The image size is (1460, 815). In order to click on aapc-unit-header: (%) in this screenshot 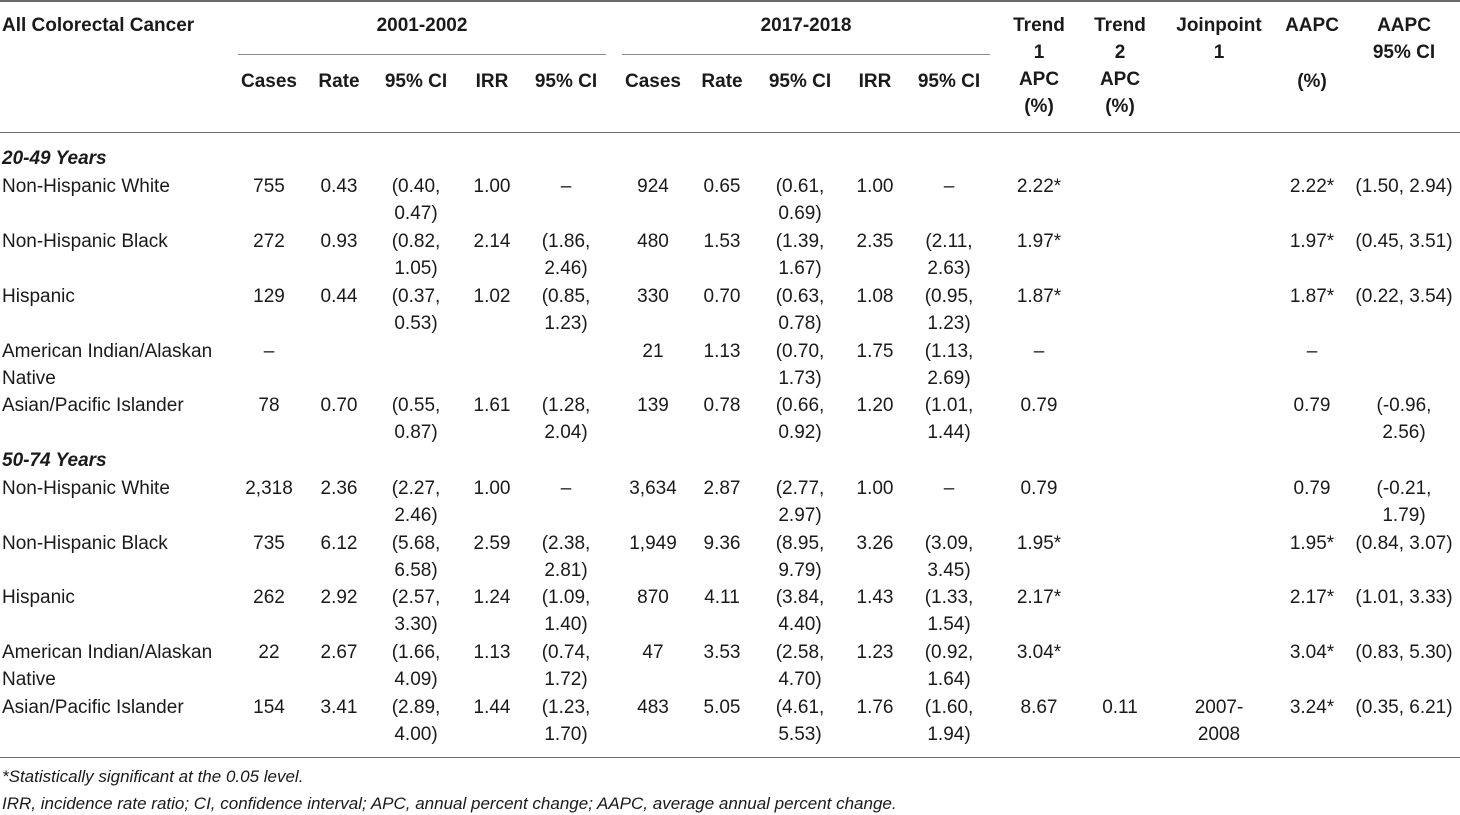, I will do `click(1312, 81)`.